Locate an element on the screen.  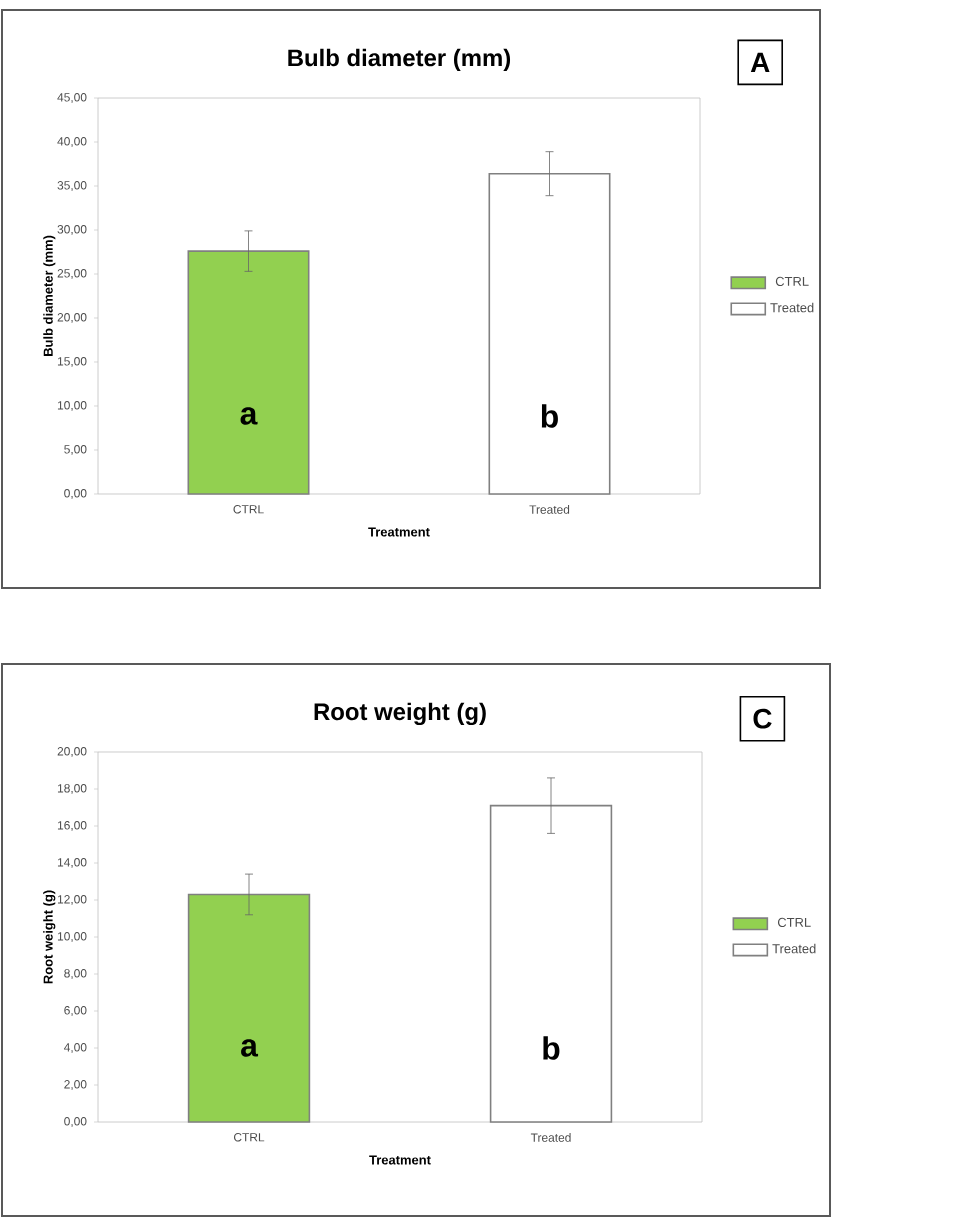
text: A is located at coordinates (760, 62).